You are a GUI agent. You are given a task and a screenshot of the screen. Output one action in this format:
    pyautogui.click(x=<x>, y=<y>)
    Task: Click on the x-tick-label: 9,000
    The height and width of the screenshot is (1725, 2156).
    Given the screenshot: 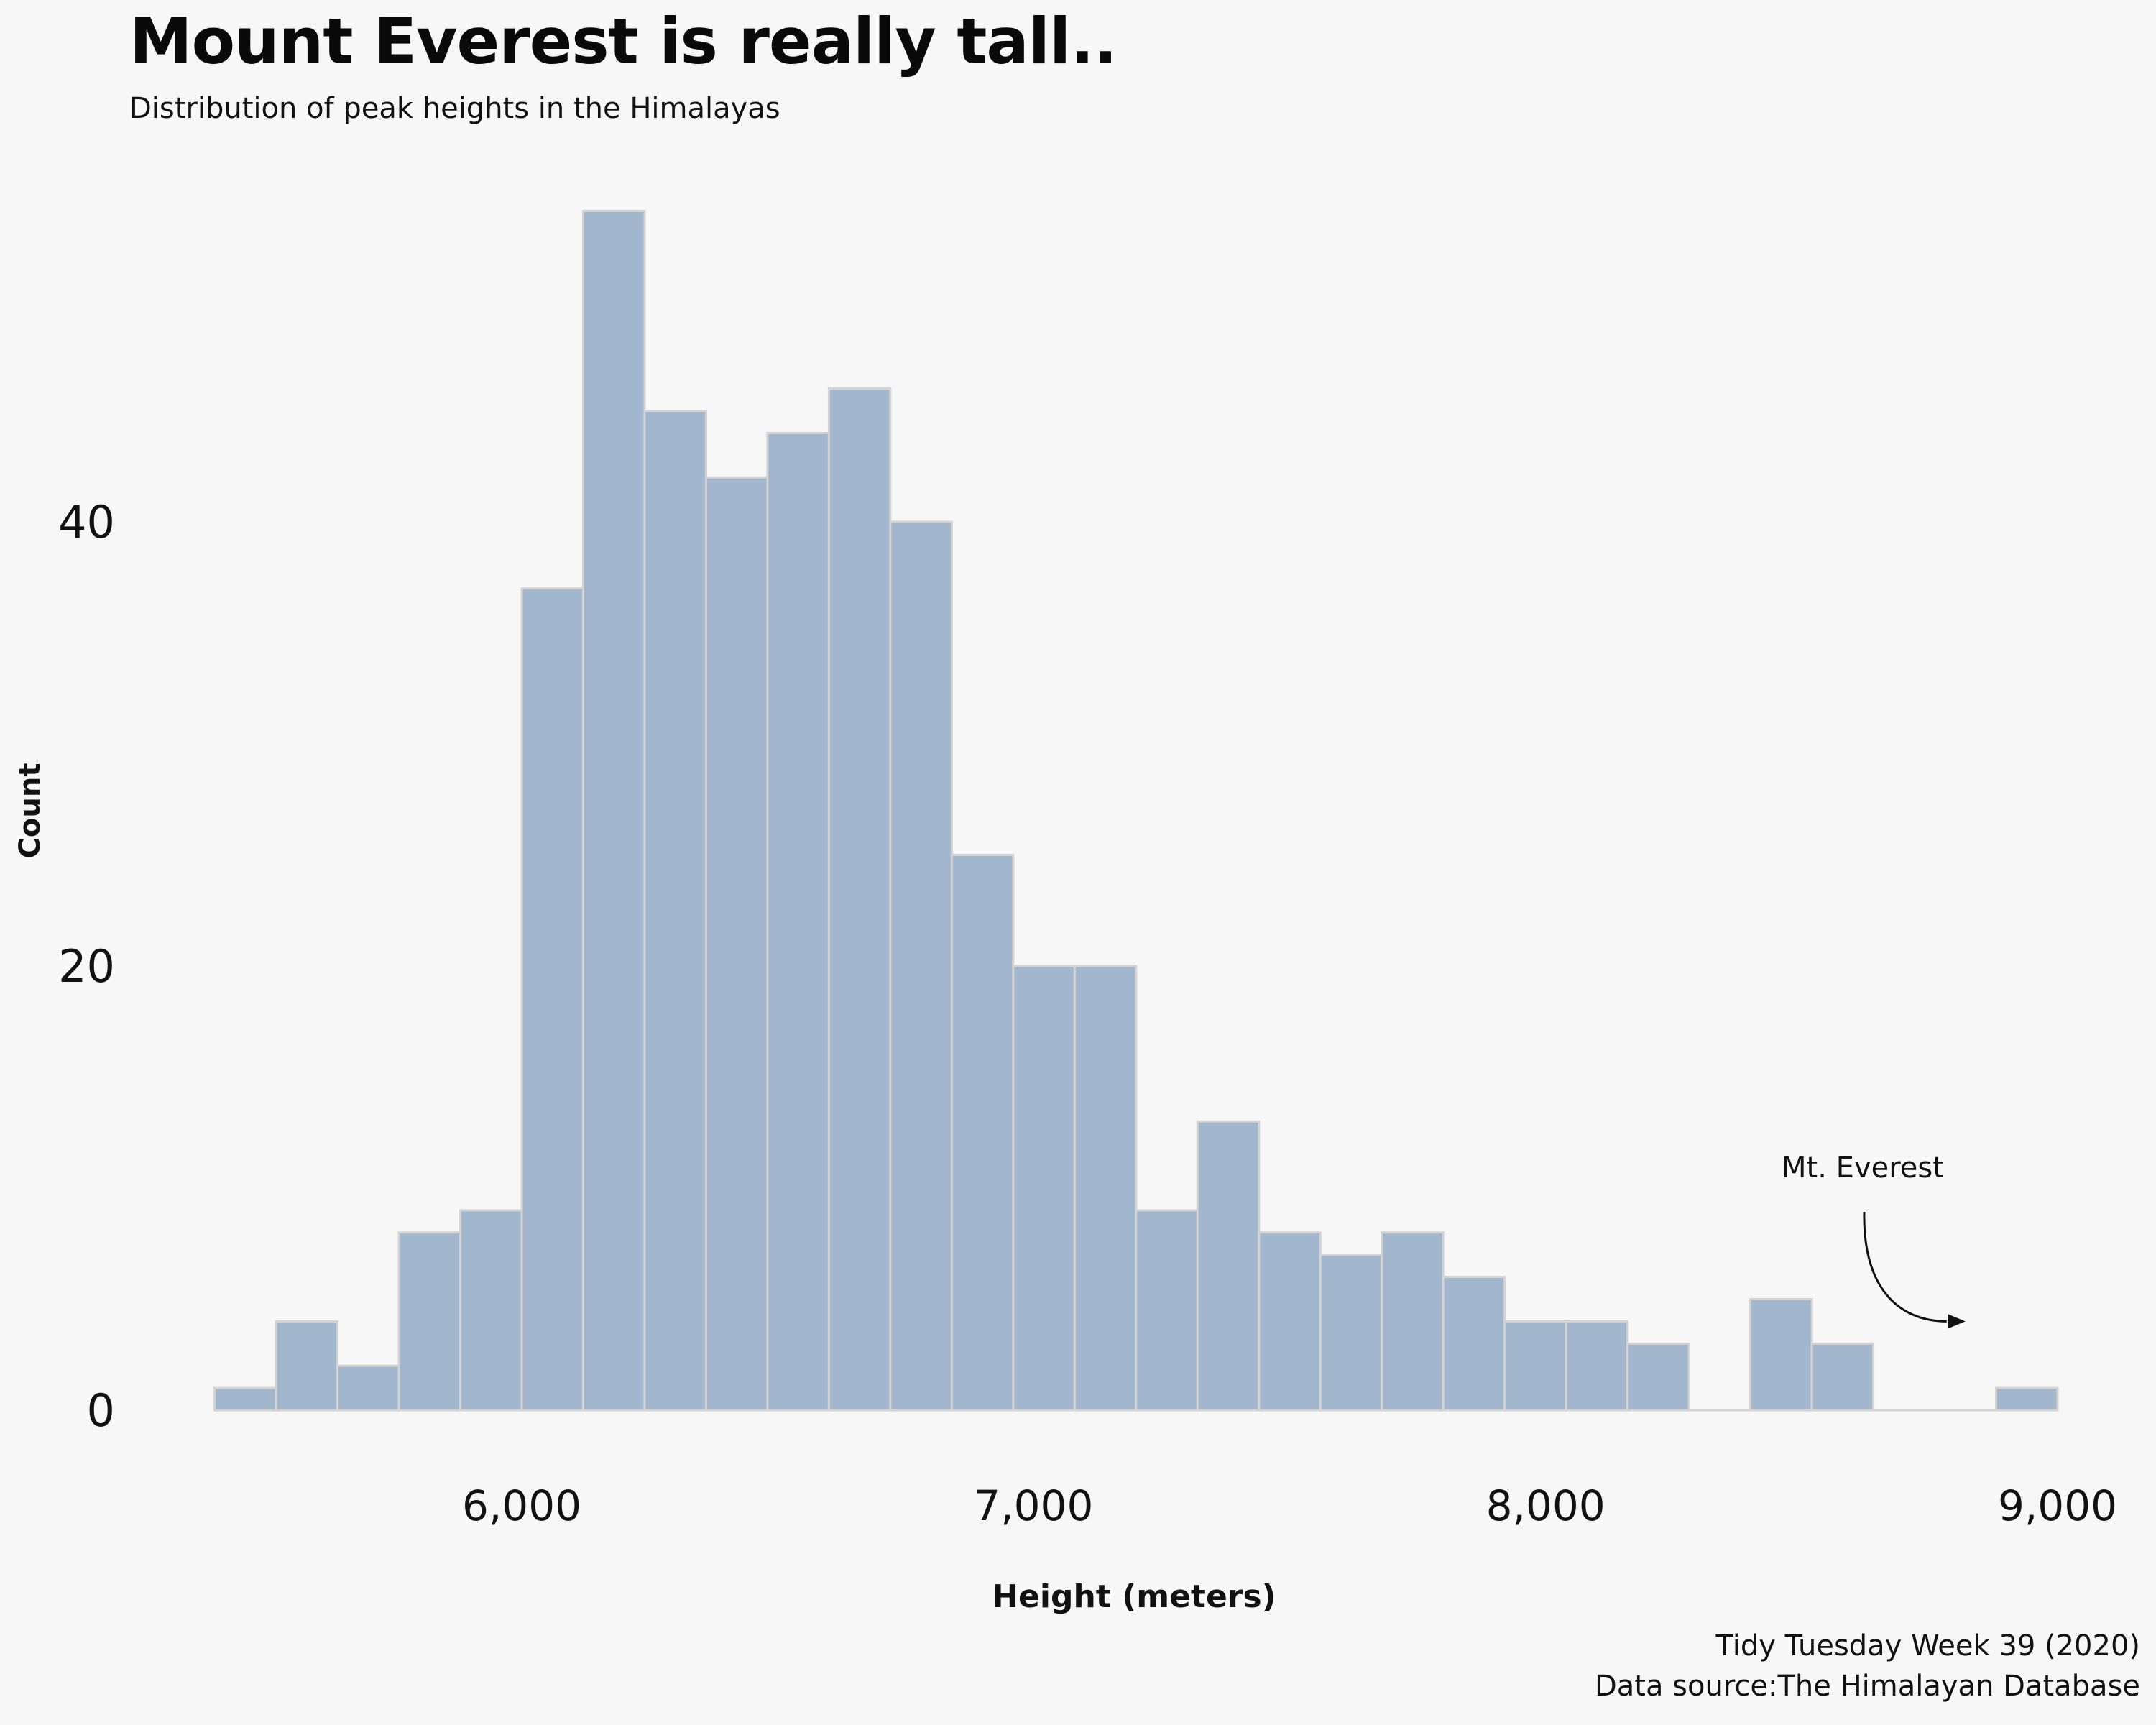 What is the action you would take?
    pyautogui.click(x=2057, y=1505)
    